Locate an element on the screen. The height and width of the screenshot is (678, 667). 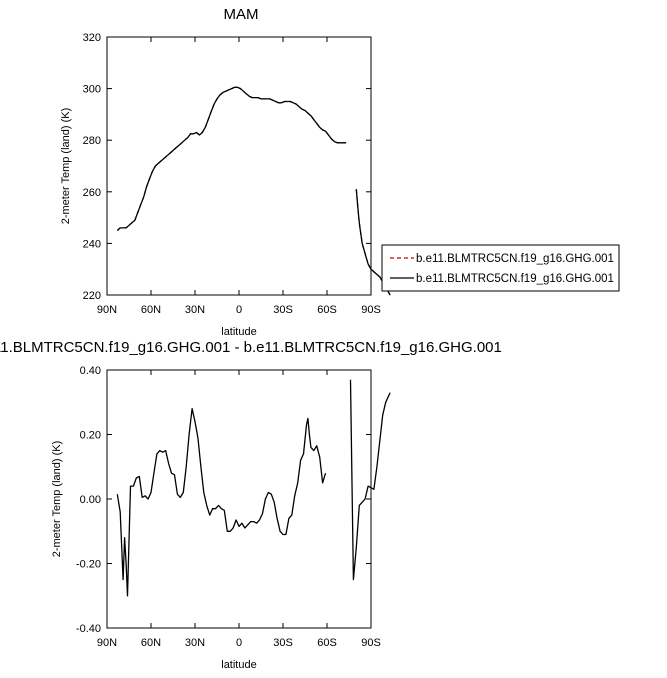
legend-label-1: b.e11.BLMTRC5CN.f19_g16.GHG.001 is located at coordinates (515, 259).